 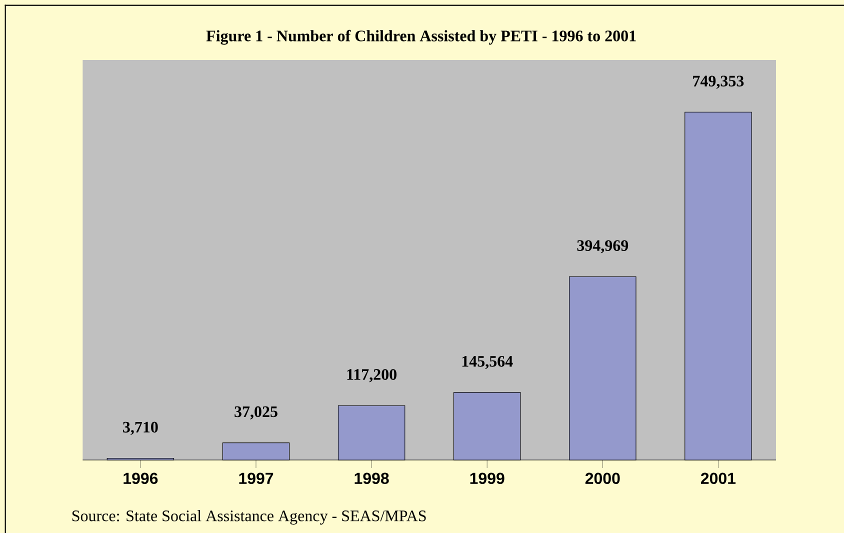 I want to click on x-tick-label: 2001, so click(x=718, y=478).